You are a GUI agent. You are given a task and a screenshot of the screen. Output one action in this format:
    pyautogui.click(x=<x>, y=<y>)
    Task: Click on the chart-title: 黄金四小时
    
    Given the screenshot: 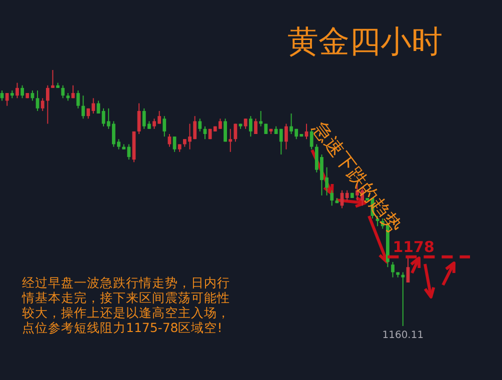 What is the action you would take?
    pyautogui.click(x=365, y=42)
    